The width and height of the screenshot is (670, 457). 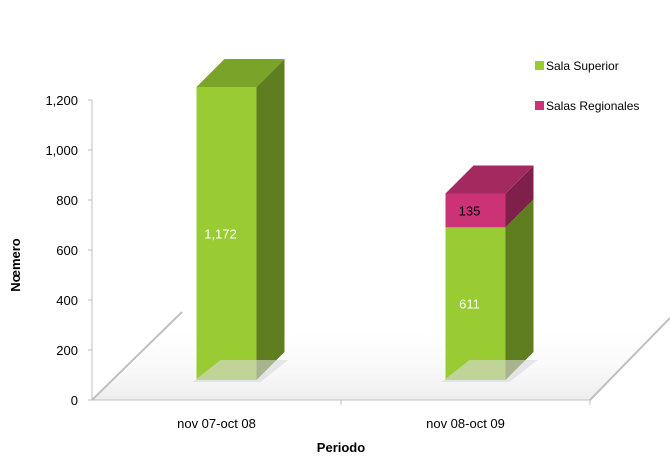 What do you see at coordinates (587, 86) in the screenshot?
I see `legend: Sala Superior Salas Regionales` at bounding box center [587, 86].